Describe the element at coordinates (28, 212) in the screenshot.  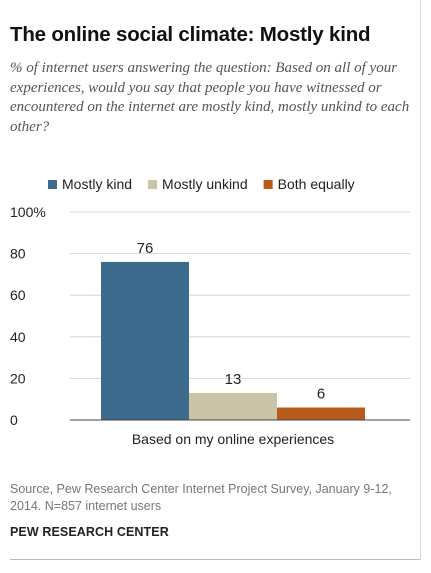
I see `y-tick-label-5: 100%` at that location.